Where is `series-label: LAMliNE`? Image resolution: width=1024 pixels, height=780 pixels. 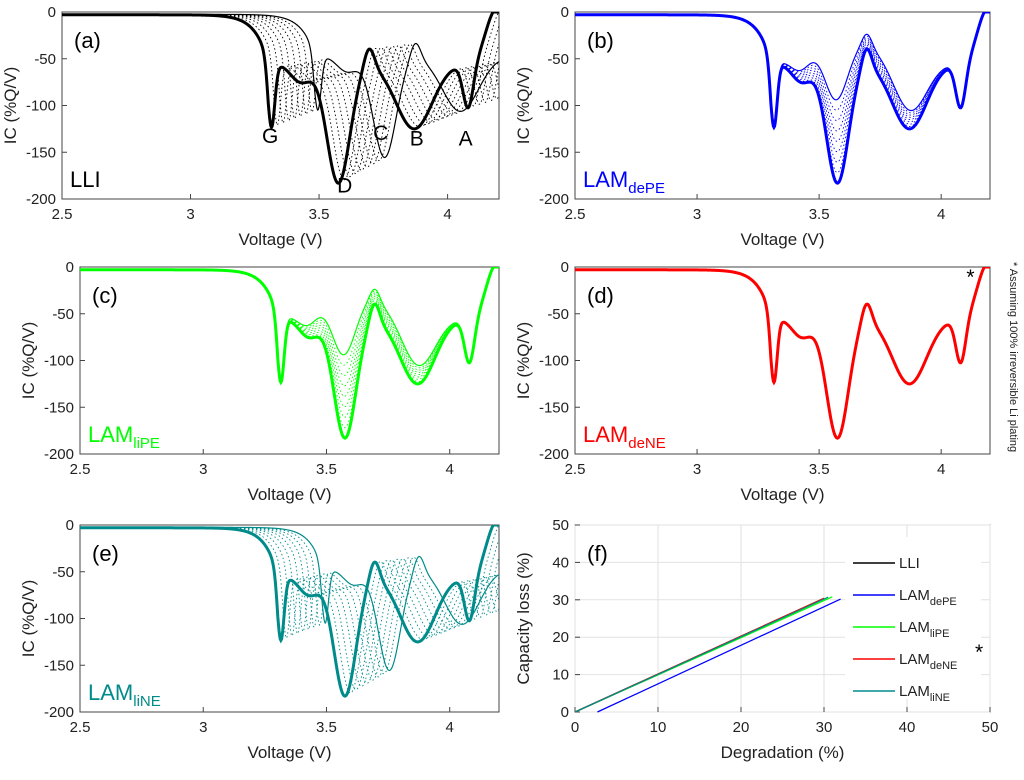
series-label: LAMliNE is located at coordinates (124, 695).